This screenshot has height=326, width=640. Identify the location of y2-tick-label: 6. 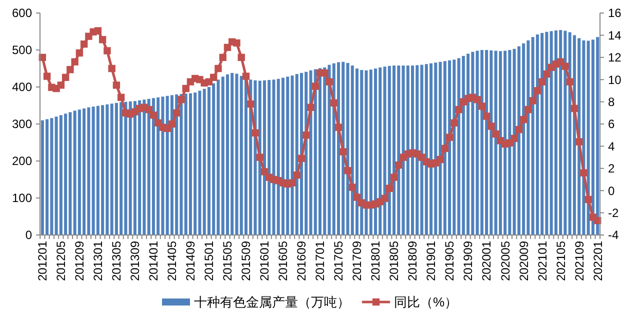
(611, 124).